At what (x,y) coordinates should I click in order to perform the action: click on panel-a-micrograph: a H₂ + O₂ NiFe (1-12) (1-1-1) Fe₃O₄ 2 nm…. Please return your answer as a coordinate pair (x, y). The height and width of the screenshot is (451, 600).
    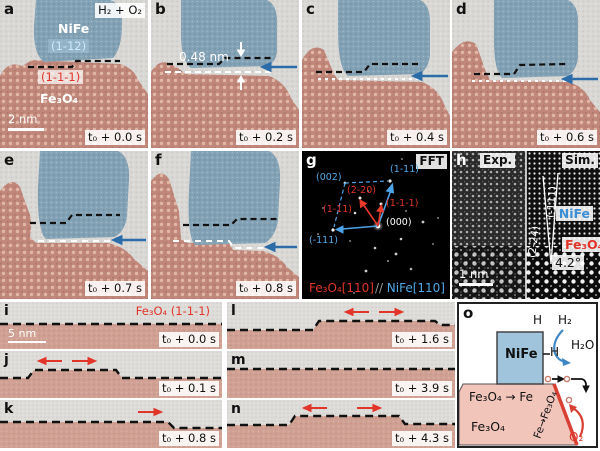
    Looking at the image, I should click on (74, 74).